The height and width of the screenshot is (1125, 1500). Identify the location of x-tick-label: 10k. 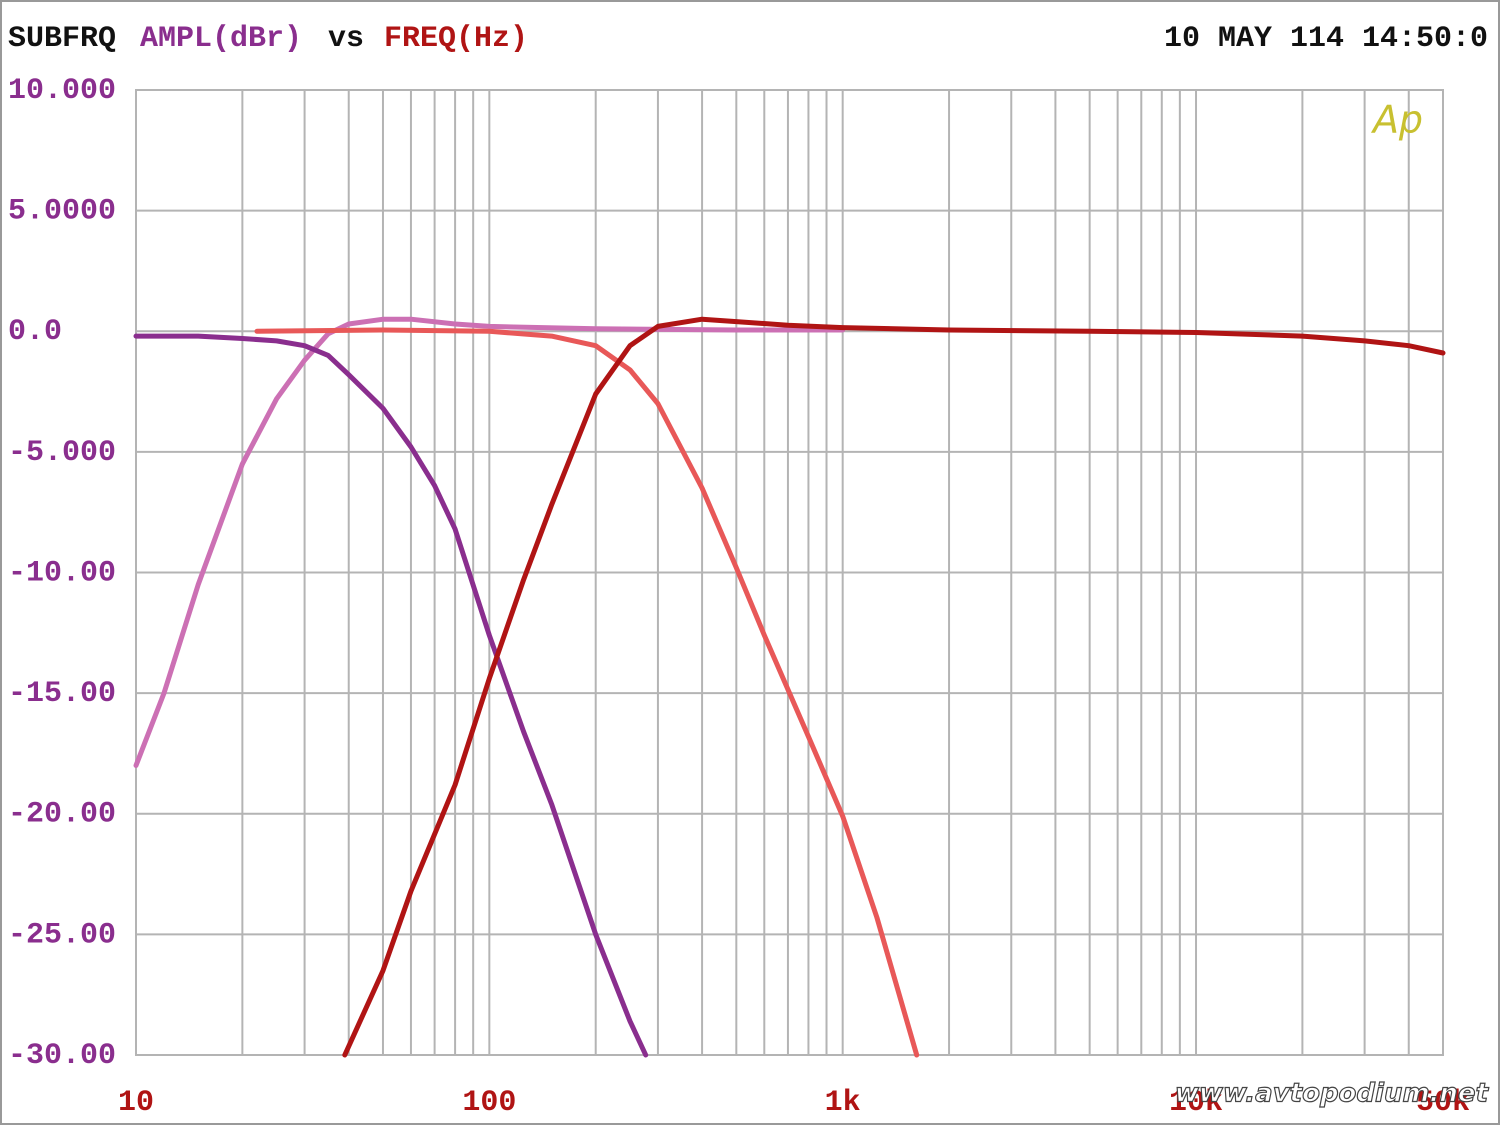
(1196, 1103).